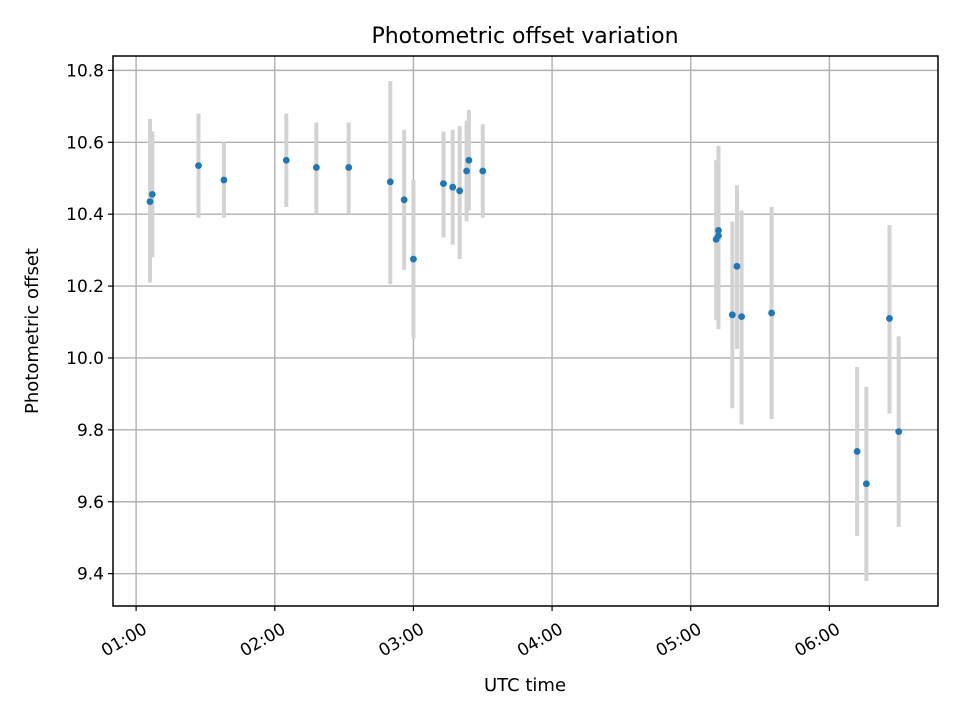 Image resolution: width=960 pixels, height=720 pixels. What do you see at coordinates (85, 359) in the screenshot?
I see `y-tick-label: 10.0` at bounding box center [85, 359].